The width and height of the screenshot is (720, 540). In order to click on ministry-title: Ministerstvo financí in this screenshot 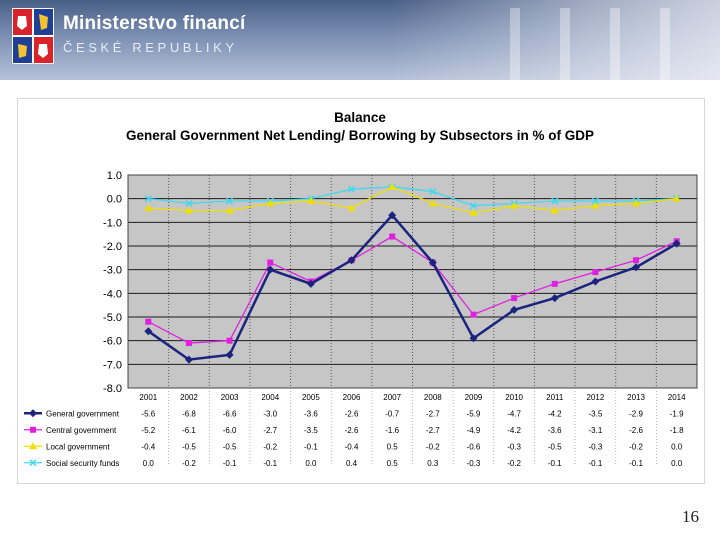, I will do `click(154, 23)`.